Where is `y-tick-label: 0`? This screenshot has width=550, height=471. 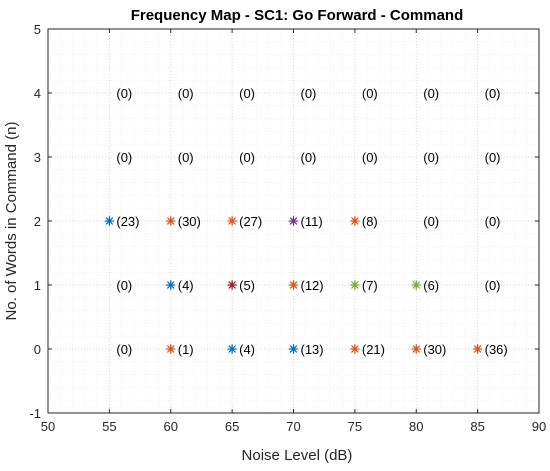
y-tick-label: 0 is located at coordinates (37, 349).